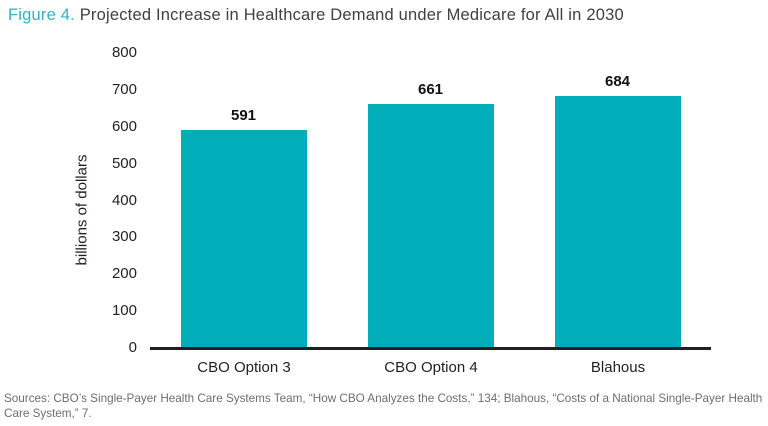  I want to click on y-tick-label: 100, so click(124, 311).